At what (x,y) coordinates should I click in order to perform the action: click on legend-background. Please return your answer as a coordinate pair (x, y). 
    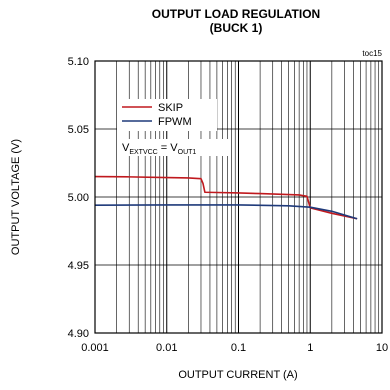
    Looking at the image, I should click on (167, 115).